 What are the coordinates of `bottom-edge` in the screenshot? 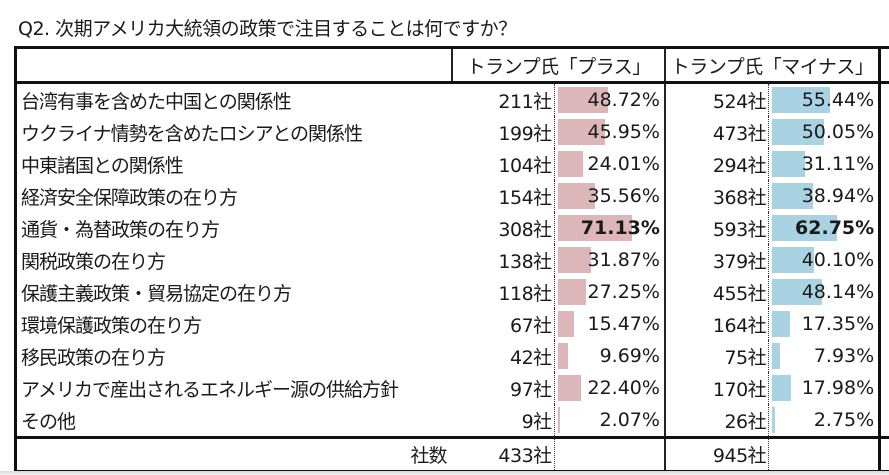 It's located at (444, 473).